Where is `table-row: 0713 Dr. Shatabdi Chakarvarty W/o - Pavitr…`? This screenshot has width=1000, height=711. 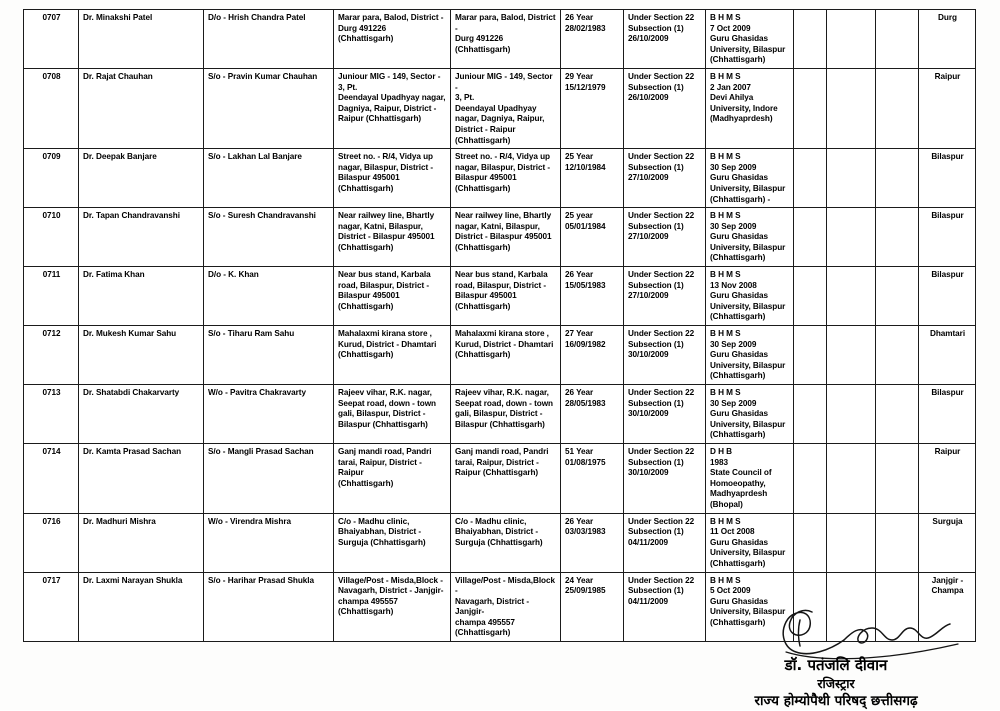 table-row: 0713 Dr. Shatabdi Chakarvarty W/o - Pavitr… is located at coordinates (499, 414).